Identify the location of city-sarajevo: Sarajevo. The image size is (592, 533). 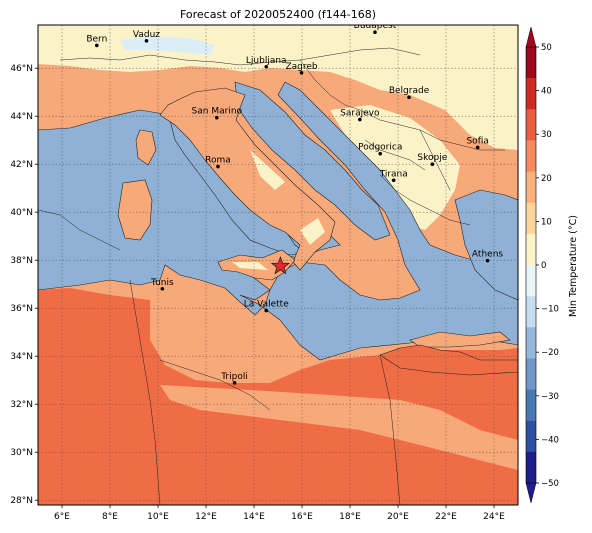
(360, 115).